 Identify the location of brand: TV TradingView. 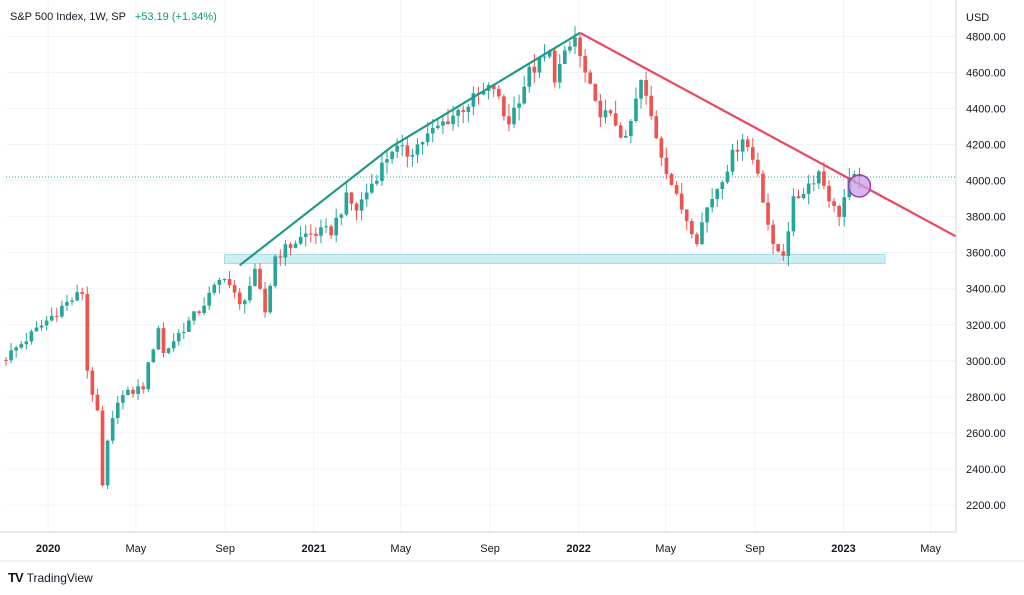
(50, 577).